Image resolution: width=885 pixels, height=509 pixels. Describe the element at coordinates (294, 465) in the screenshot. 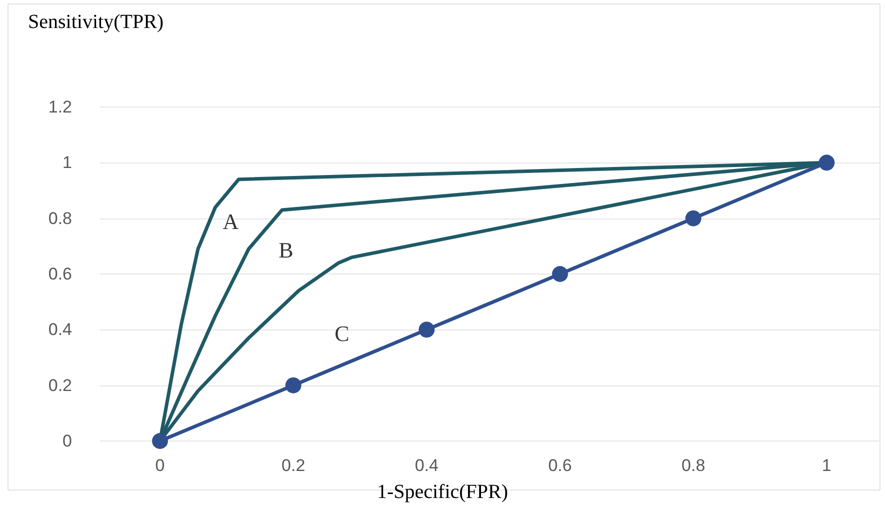

I see `x-tick-label: 0.2` at that location.